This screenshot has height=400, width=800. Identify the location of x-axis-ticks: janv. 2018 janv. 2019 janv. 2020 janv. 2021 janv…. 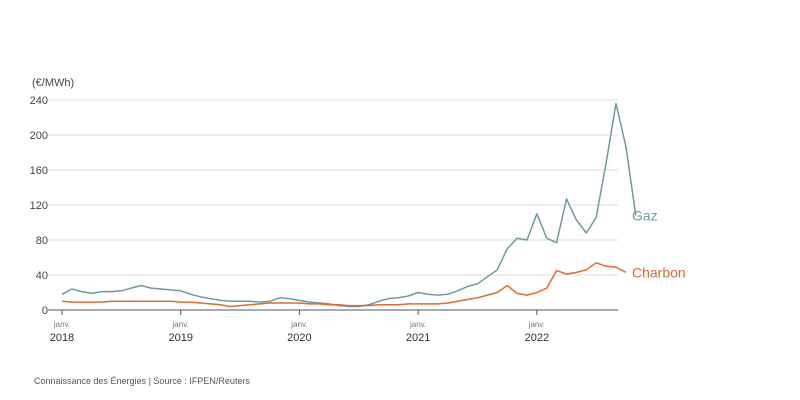
(299, 327).